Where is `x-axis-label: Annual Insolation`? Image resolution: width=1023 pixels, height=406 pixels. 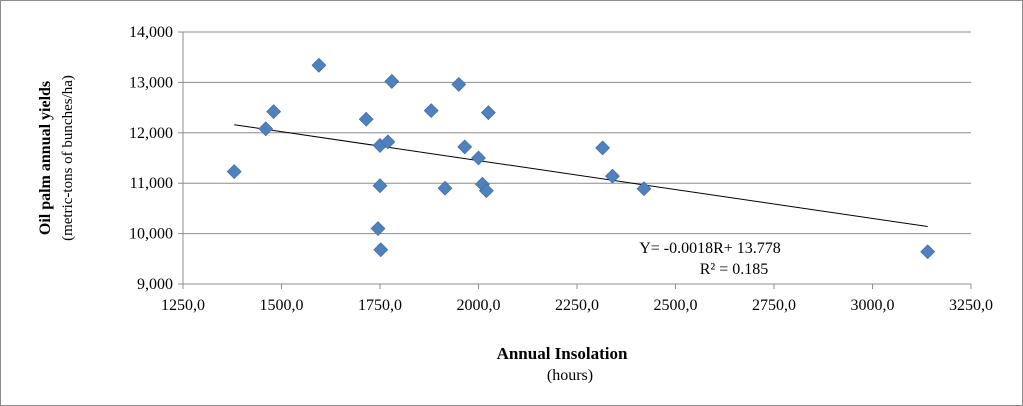
x-axis-label: Annual Insolation is located at coordinates (562, 353).